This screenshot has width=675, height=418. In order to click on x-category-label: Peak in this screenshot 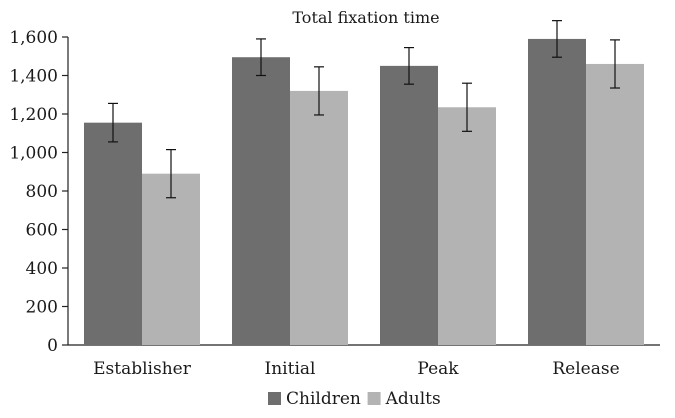, I will do `click(438, 369)`.